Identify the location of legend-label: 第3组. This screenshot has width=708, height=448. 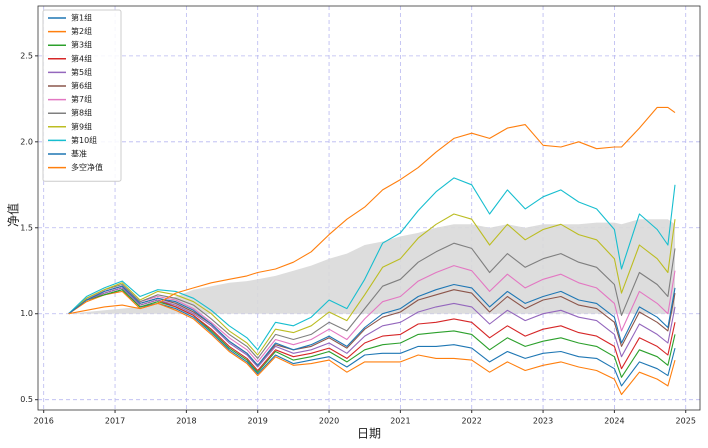
(81, 45).